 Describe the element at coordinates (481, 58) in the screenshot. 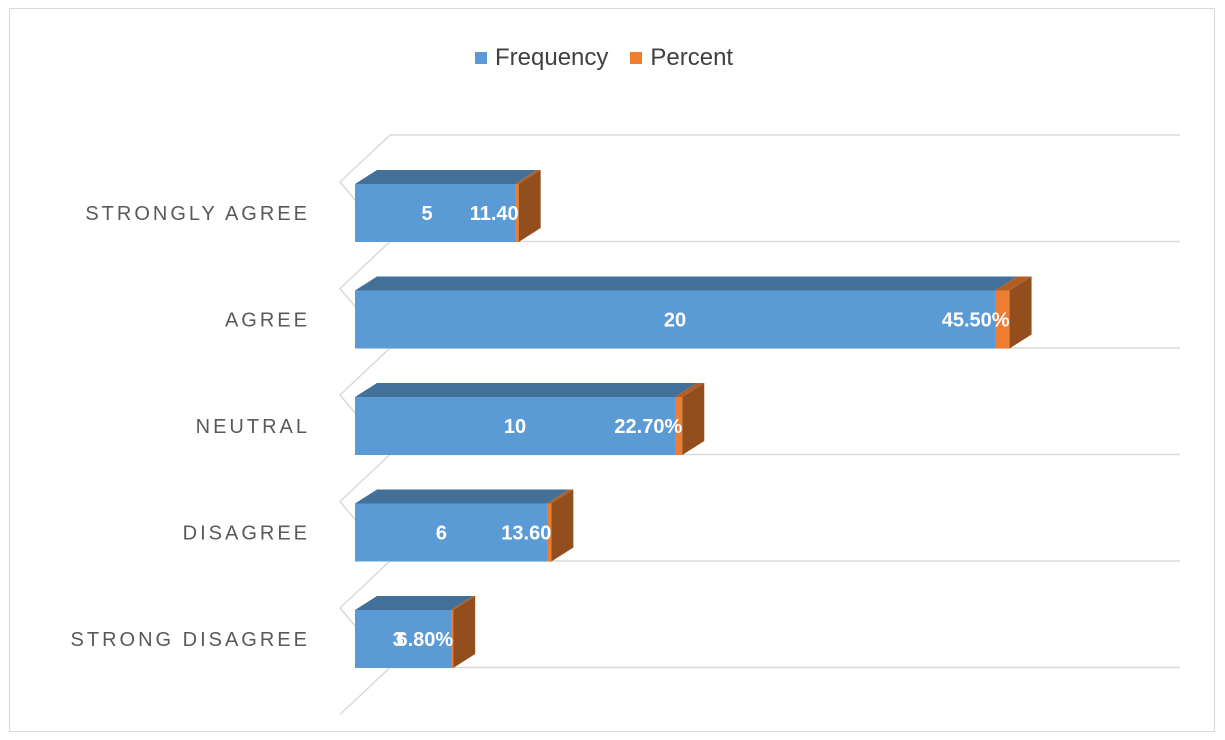

I see `legend-swatch-frequency` at that location.